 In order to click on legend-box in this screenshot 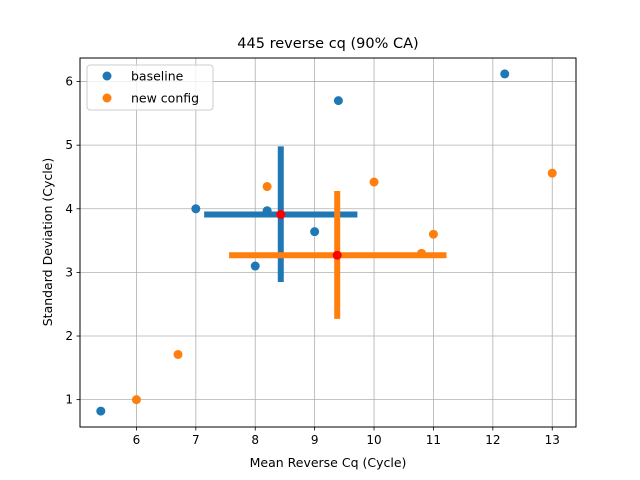, I will do `click(150, 87)`.